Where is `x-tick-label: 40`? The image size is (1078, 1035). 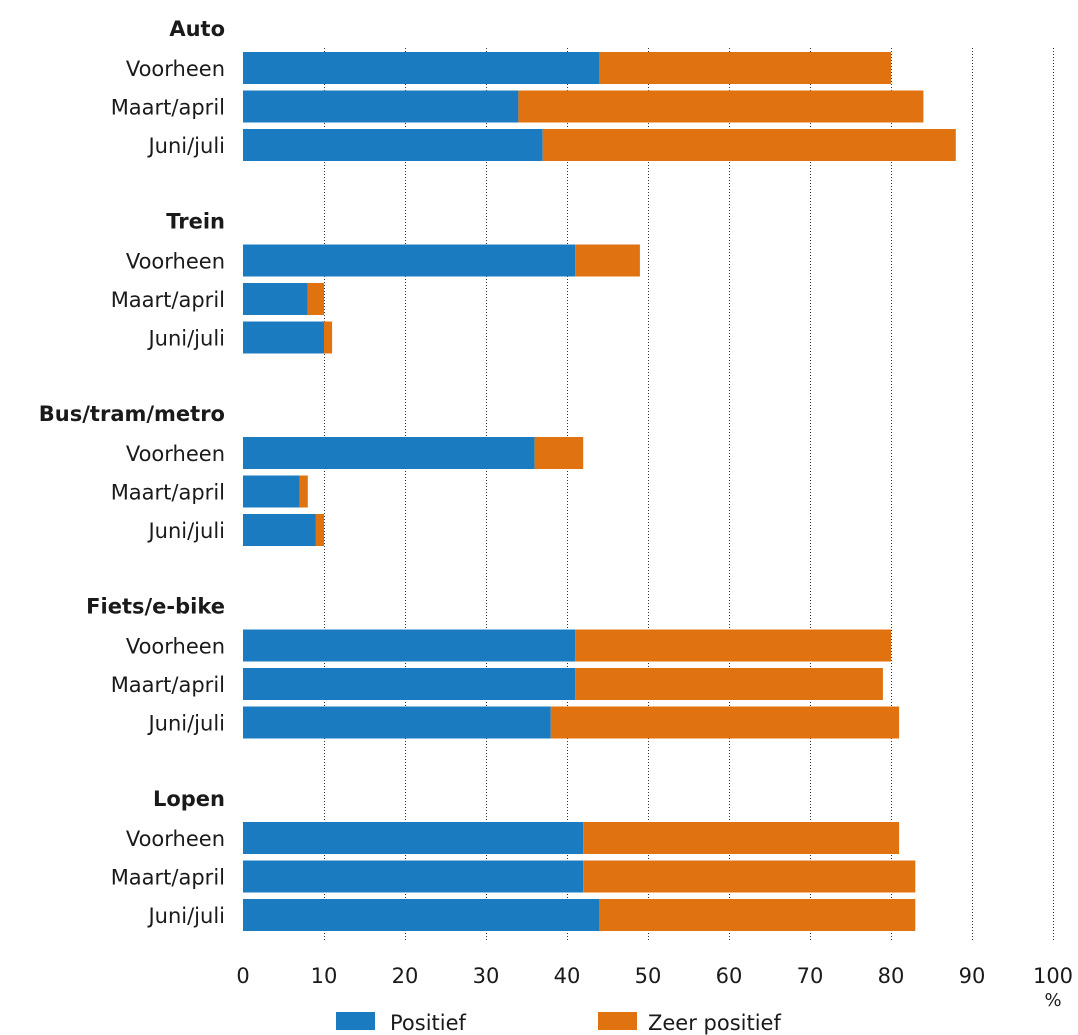 x-tick-label: 40 is located at coordinates (567, 976).